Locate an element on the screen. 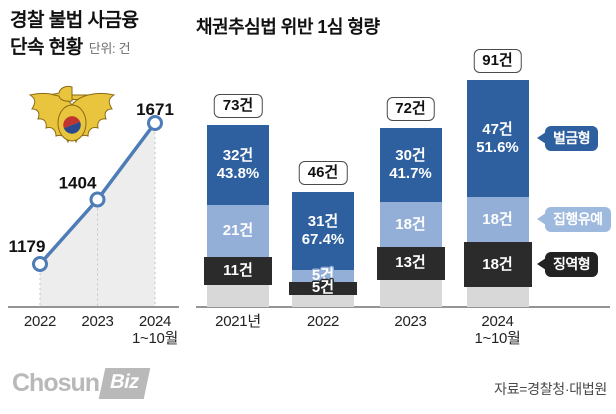 Image resolution: width=616 pixels, height=414 pixels. segment-label: 21건 is located at coordinates (238, 231).